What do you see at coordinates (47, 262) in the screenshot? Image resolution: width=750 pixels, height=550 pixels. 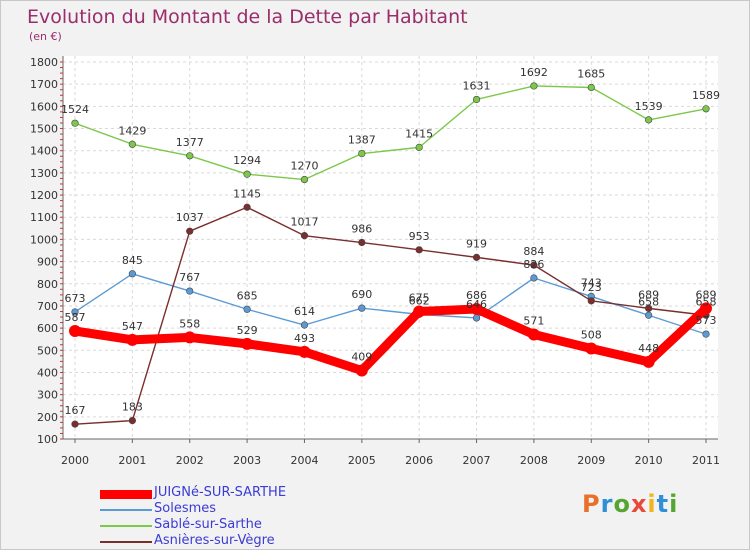 I see `y-tick-label: 900` at bounding box center [47, 262].